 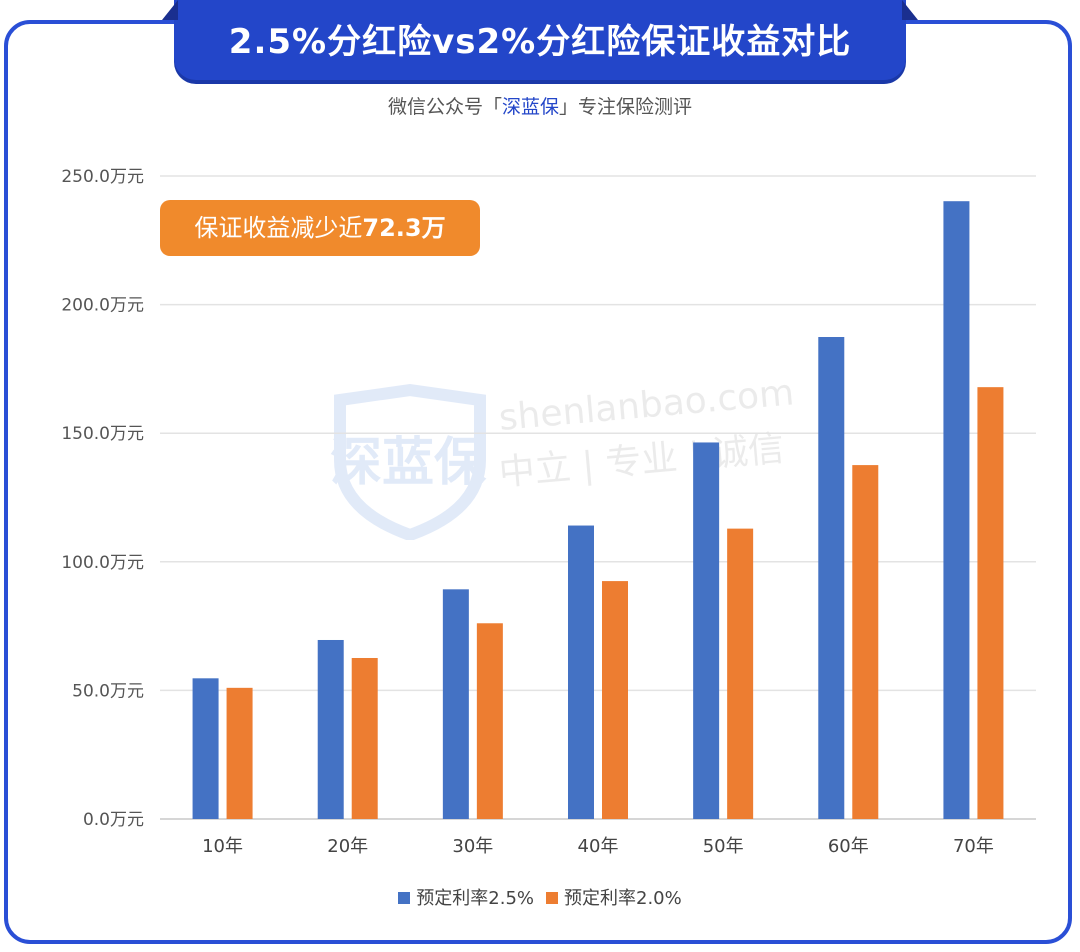 I want to click on x-tick-label: 50年, so click(x=723, y=846).